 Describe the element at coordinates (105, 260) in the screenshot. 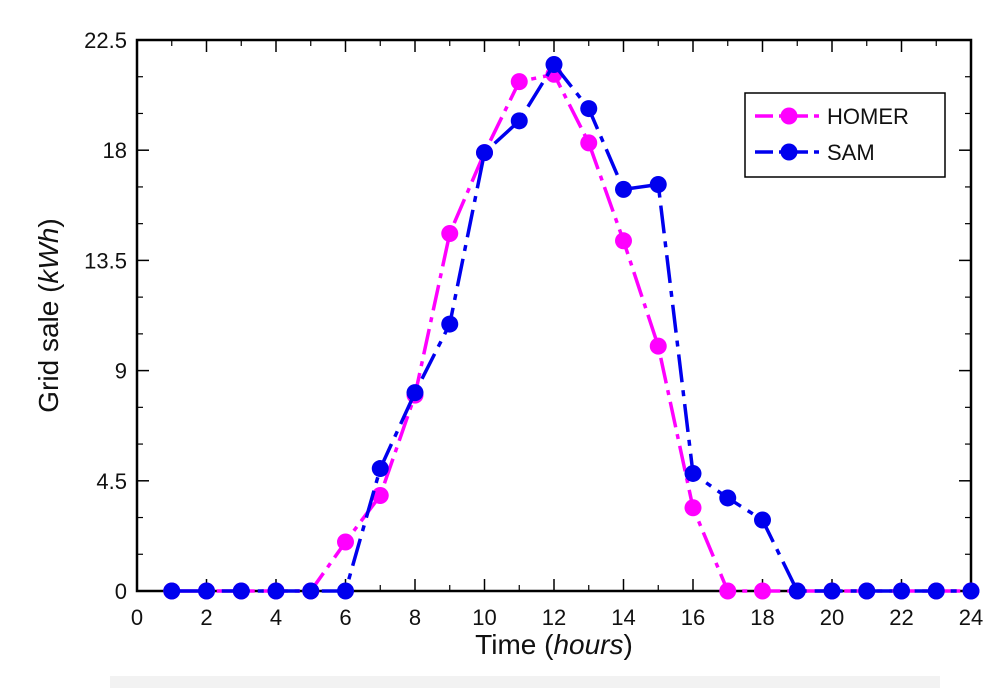

I see `y-tick-label: 13.5` at that location.